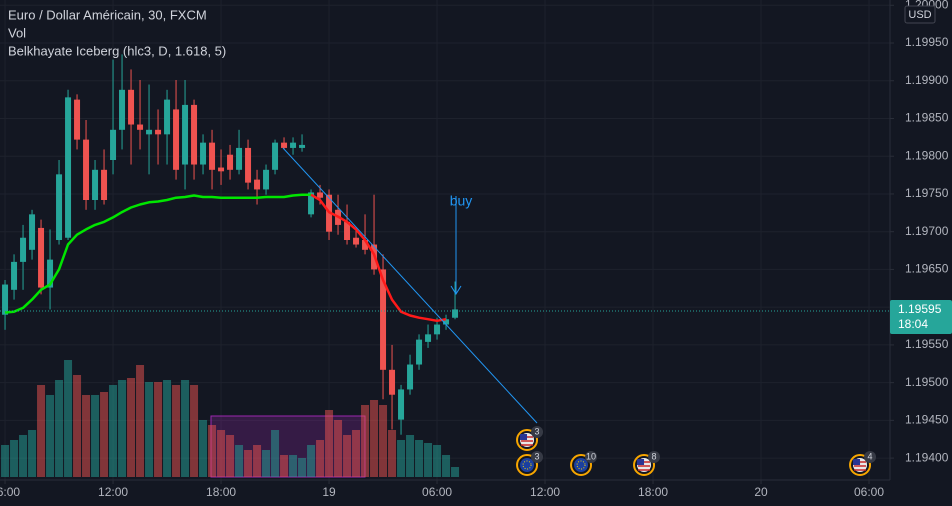 The height and width of the screenshot is (506, 952). I want to click on currency: USD, so click(919, 15).